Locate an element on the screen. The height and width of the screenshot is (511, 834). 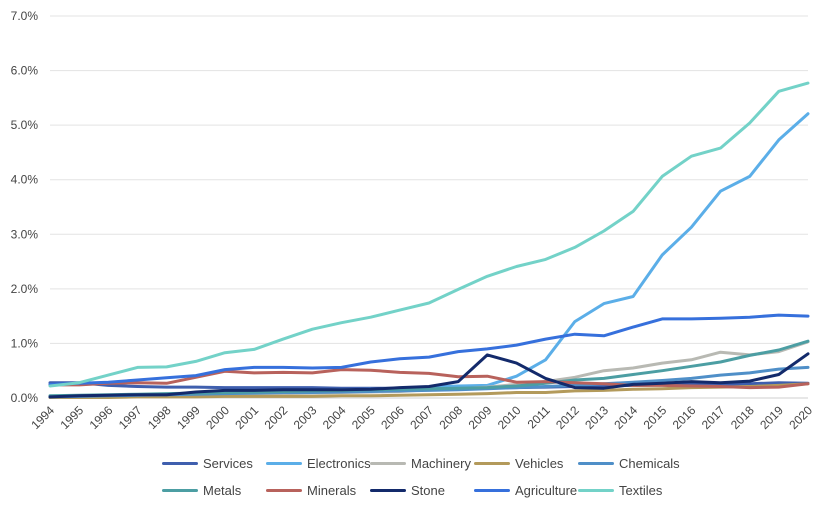
x-tick-label: 2003 is located at coordinates (305, 417).